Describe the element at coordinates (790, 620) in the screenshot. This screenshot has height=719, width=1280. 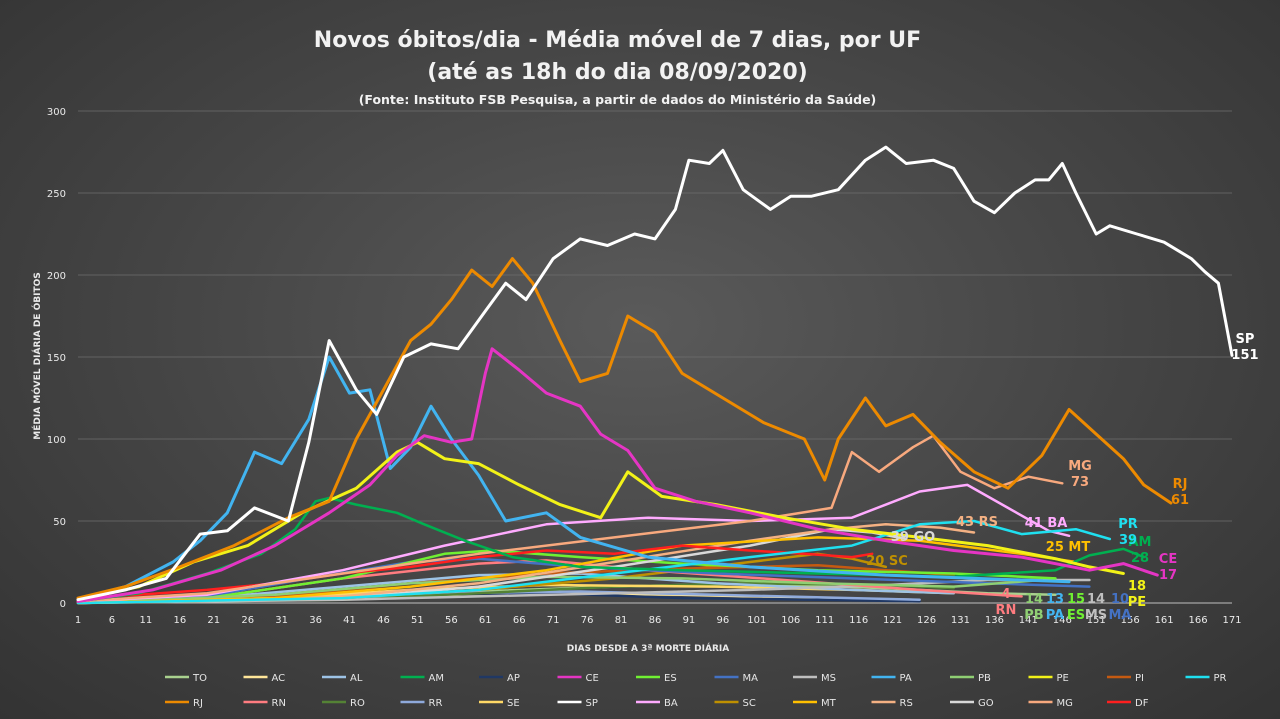
I see `x-tick-label: 106` at that location.